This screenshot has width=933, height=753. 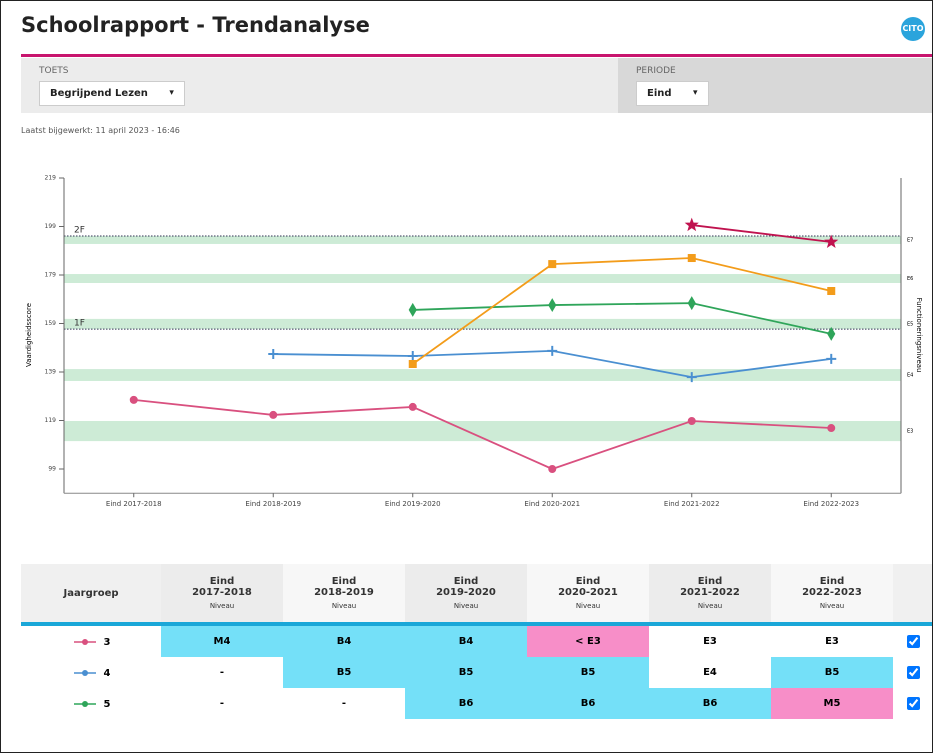 What do you see at coordinates (51, 372) in the screenshot?
I see `y-tick-label: 139` at bounding box center [51, 372].